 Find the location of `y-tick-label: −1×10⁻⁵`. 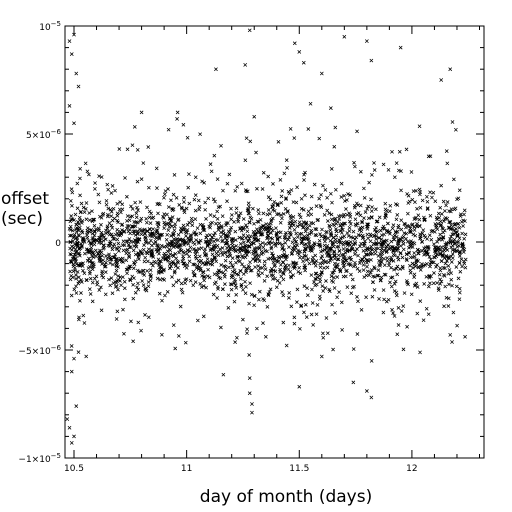

y-tick-label: −1×10⁻⁵ is located at coordinates (39, 458).